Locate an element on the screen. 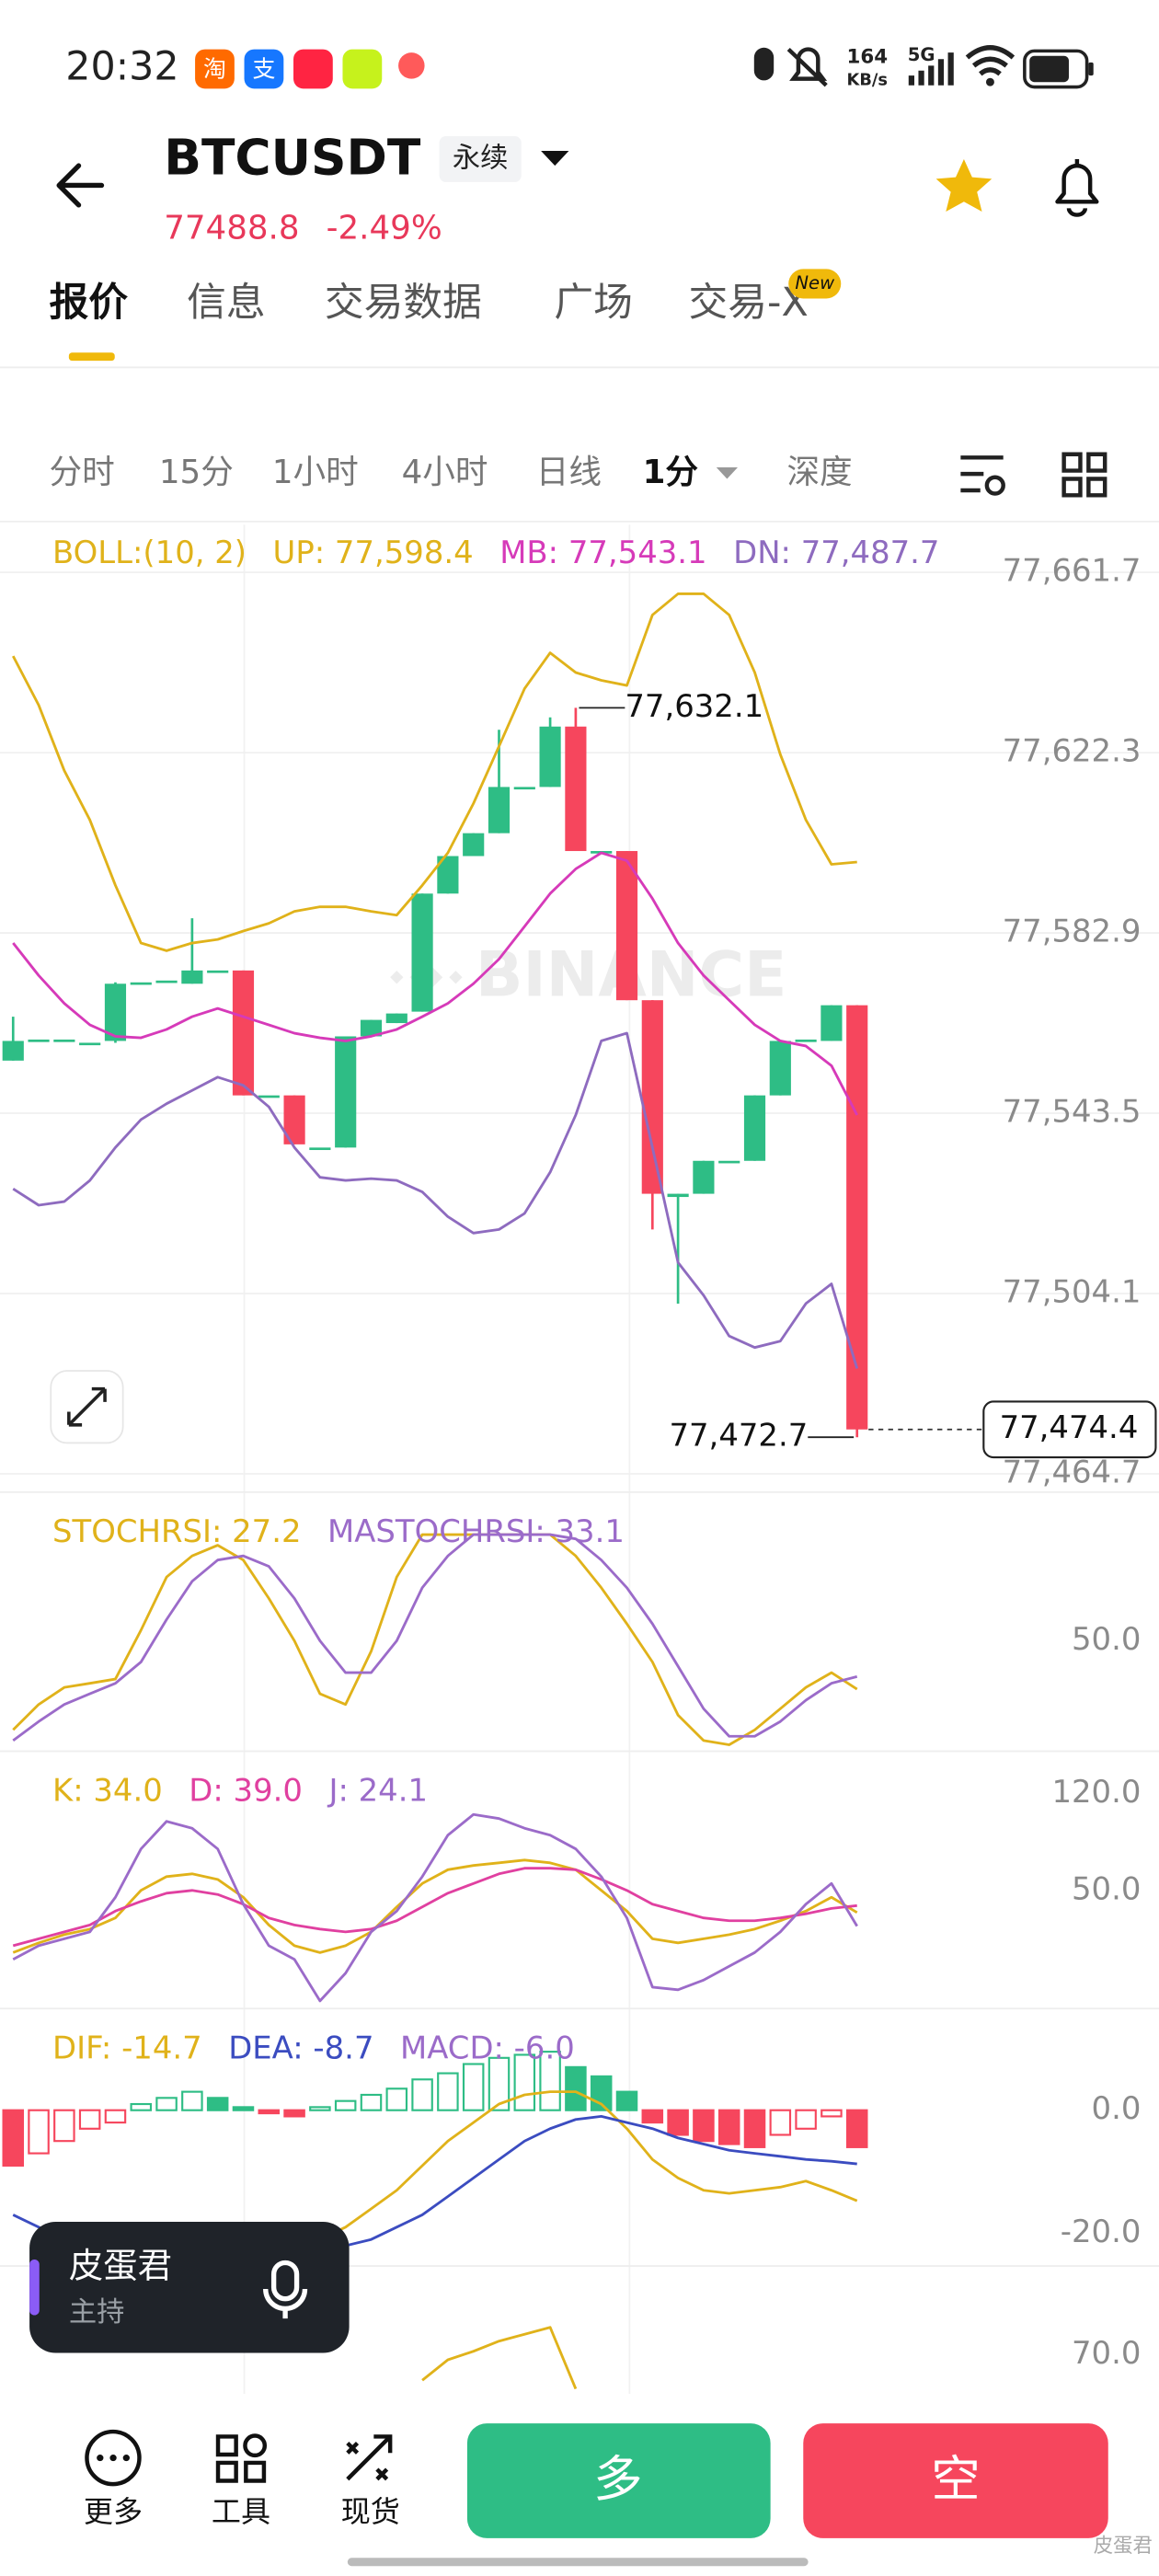 The height and width of the screenshot is (2576, 1159). contract-type: 永续 is located at coordinates (481, 158).